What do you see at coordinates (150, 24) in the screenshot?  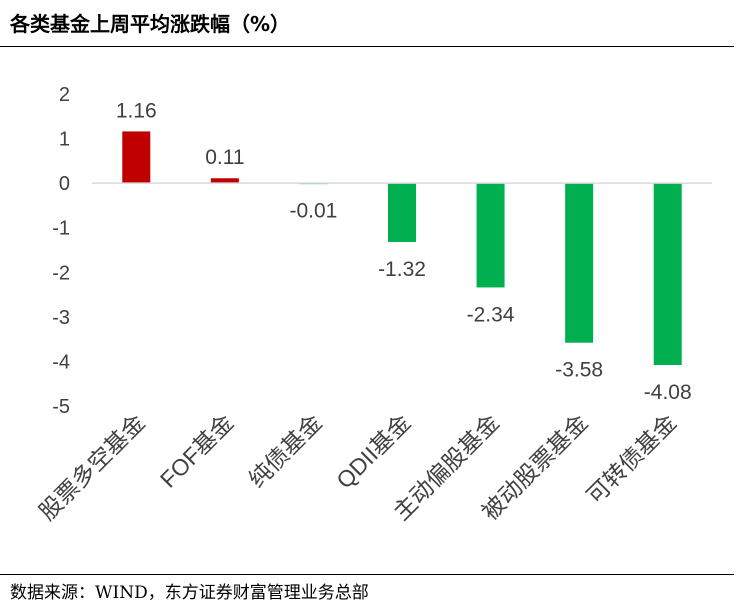 I see `chart-title: 各类基金上周平均涨跌幅（%）` at bounding box center [150, 24].